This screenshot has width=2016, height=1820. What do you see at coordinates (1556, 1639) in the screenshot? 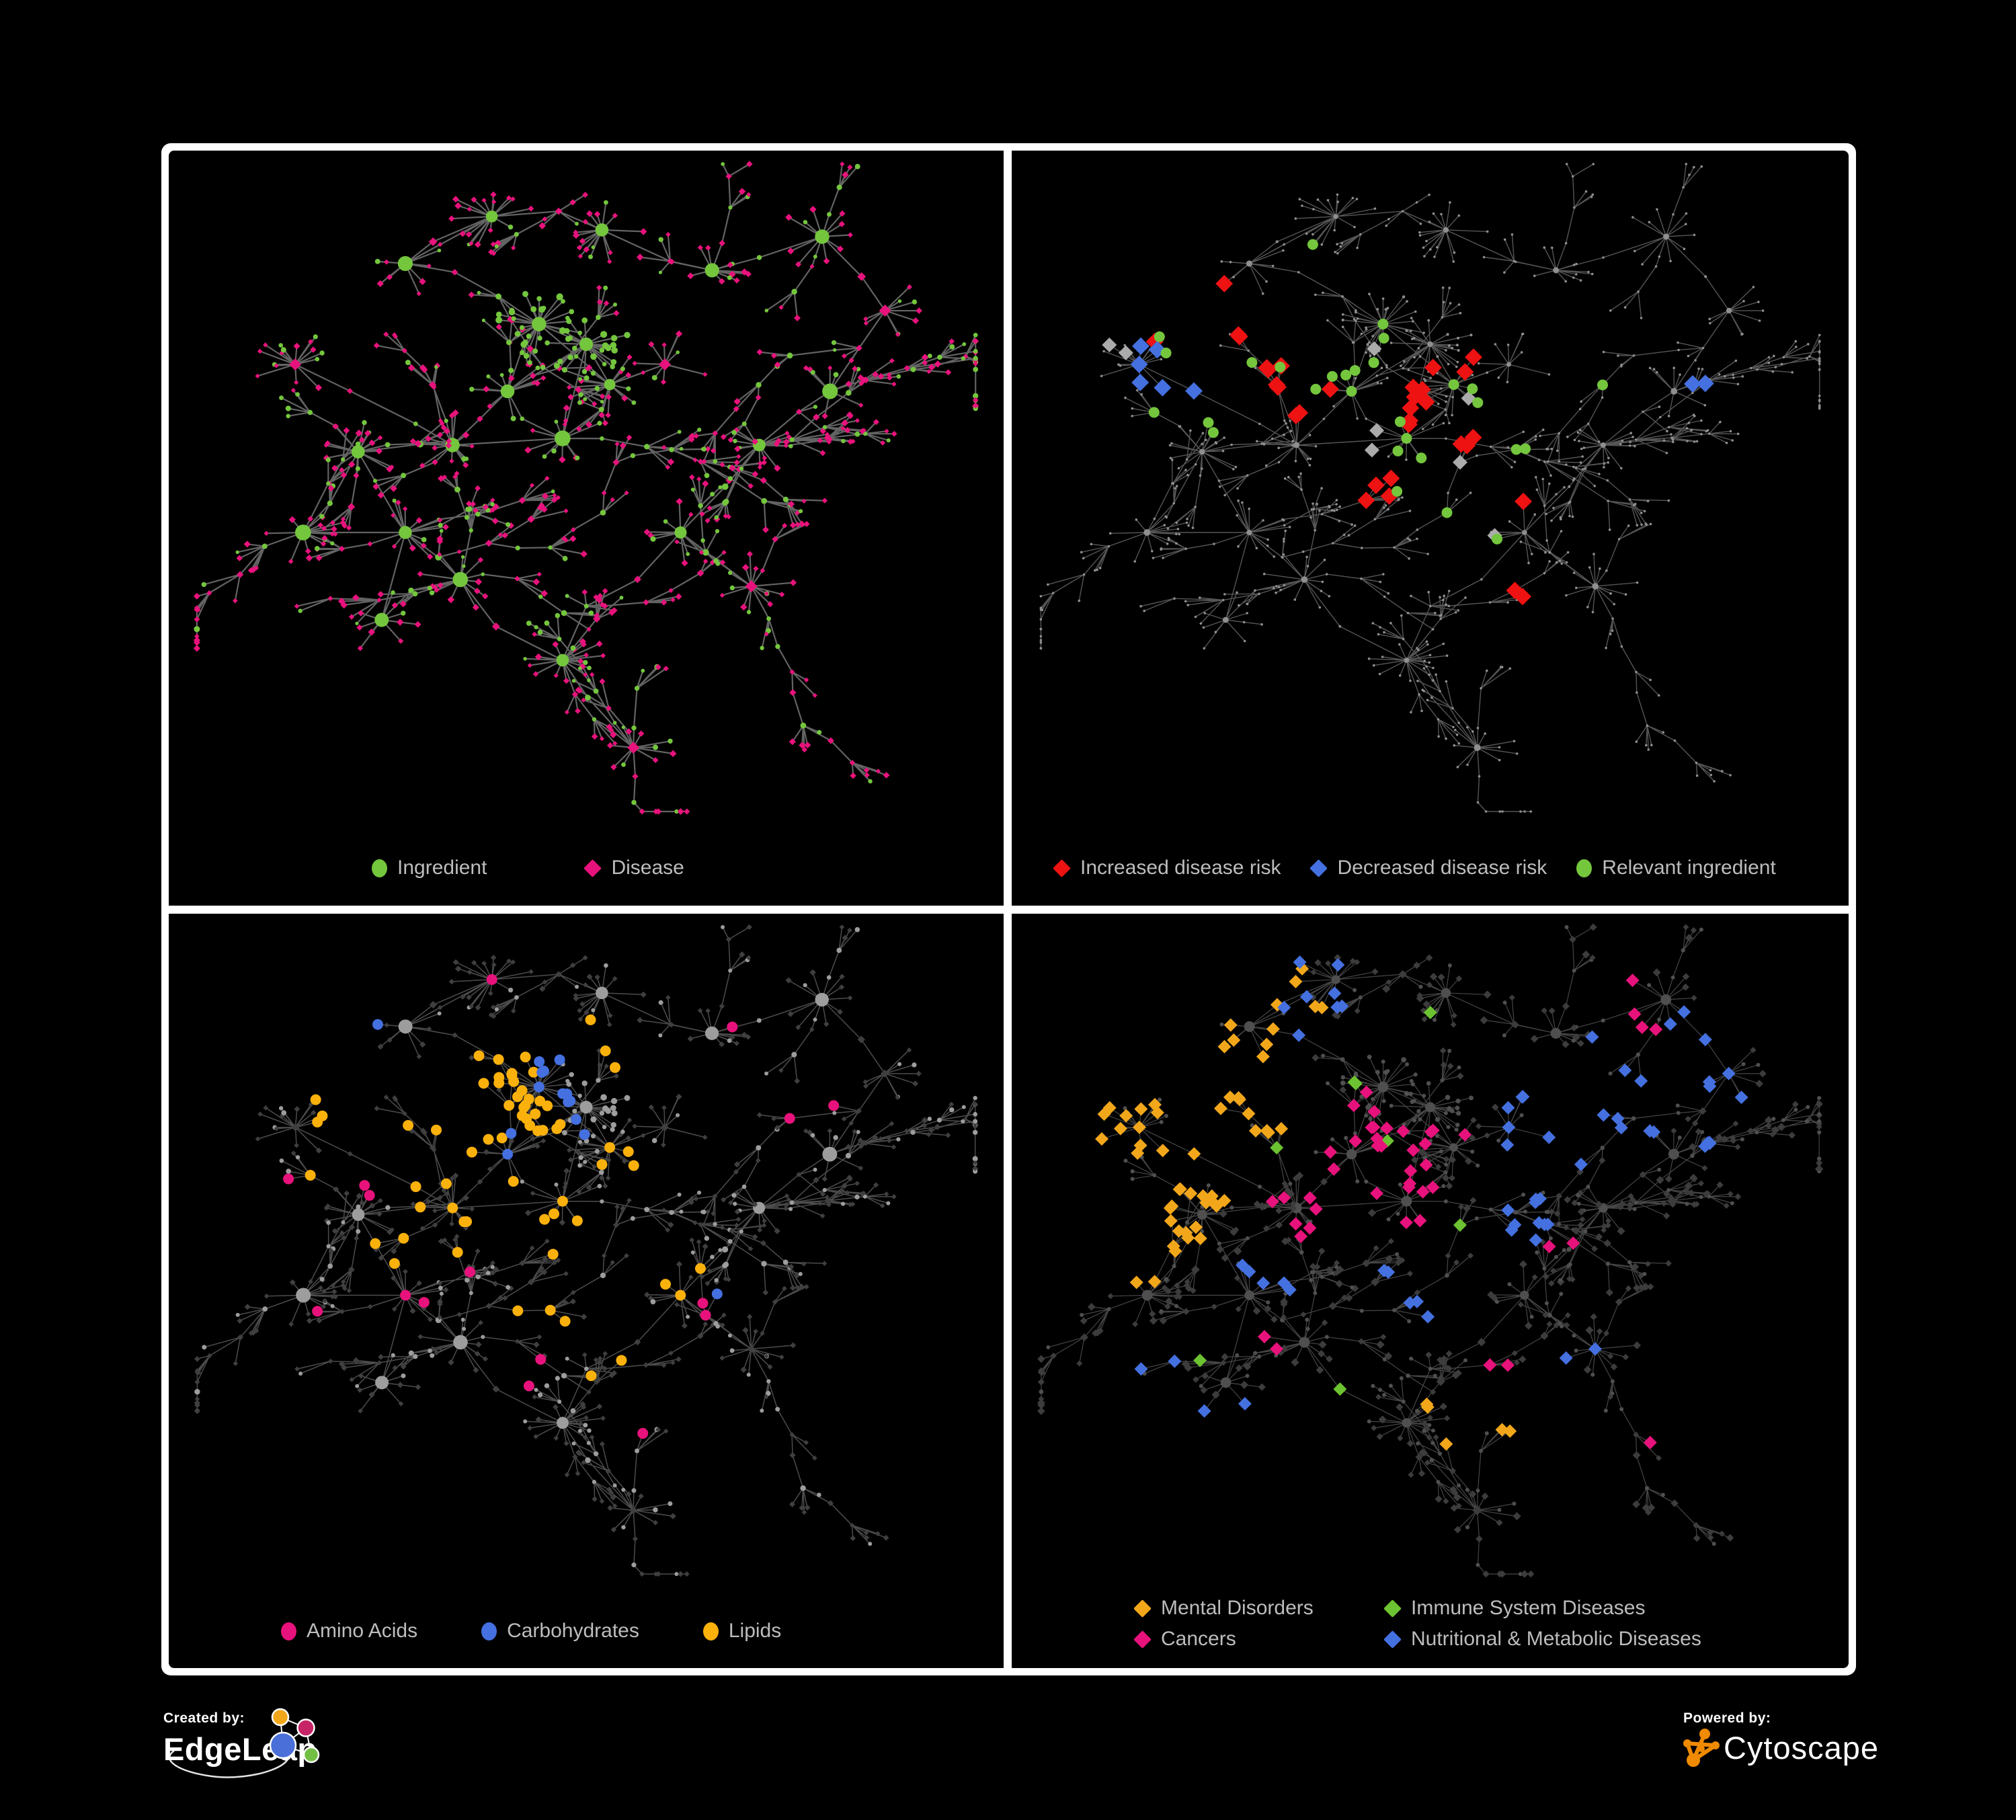
I see `legend-label: Nutritional & Metabolic Diseases` at bounding box center [1556, 1639].